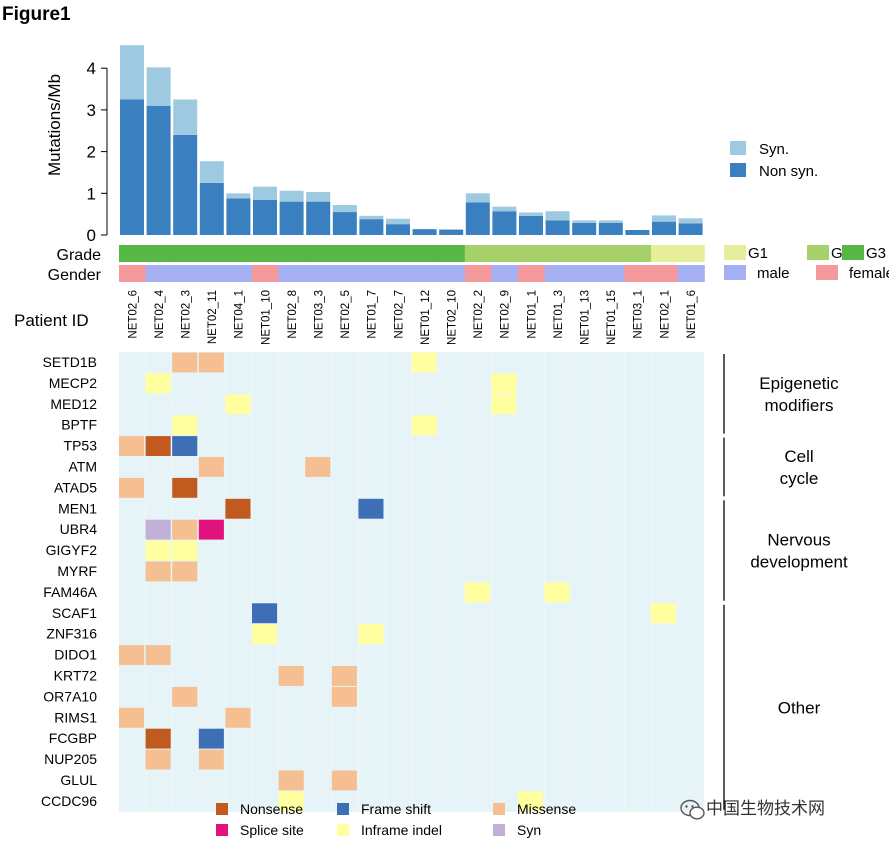 The width and height of the screenshot is (889, 846). I want to click on patient-id-net02-3: NET02_3, so click(187, 314).